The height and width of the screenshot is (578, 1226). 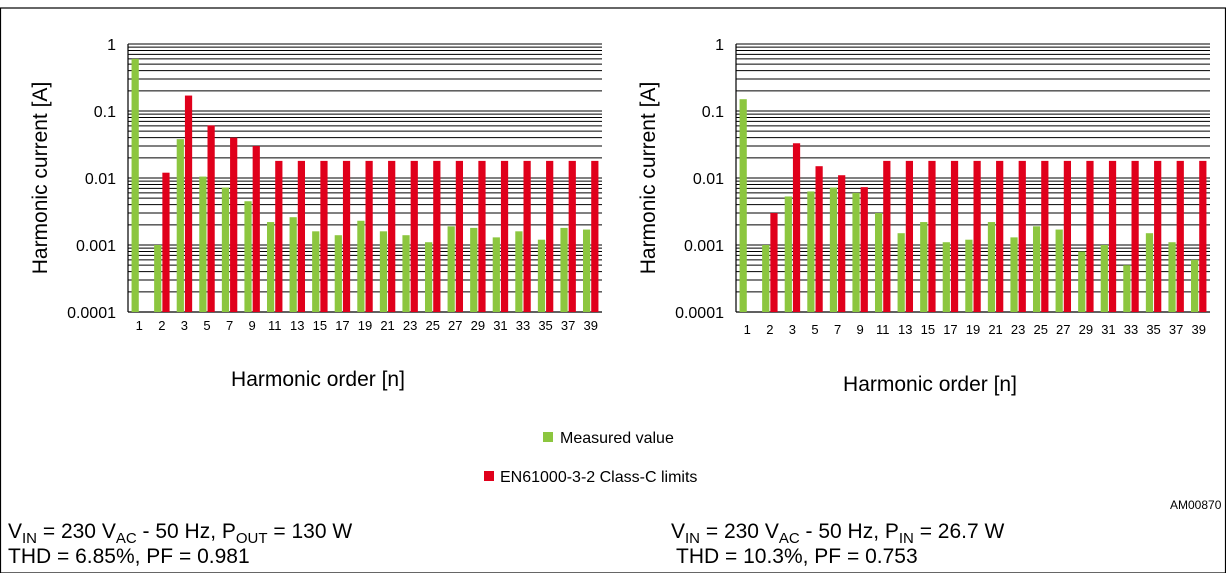 What do you see at coordinates (928, 329) in the screenshot?
I see `x-tick-label: 15` at bounding box center [928, 329].